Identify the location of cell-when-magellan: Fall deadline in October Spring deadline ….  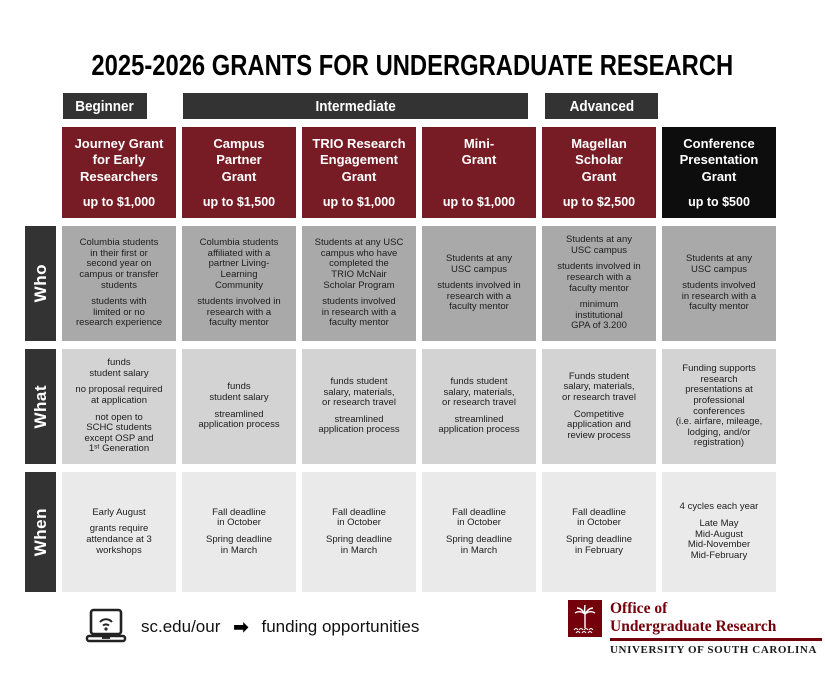
(599, 532).